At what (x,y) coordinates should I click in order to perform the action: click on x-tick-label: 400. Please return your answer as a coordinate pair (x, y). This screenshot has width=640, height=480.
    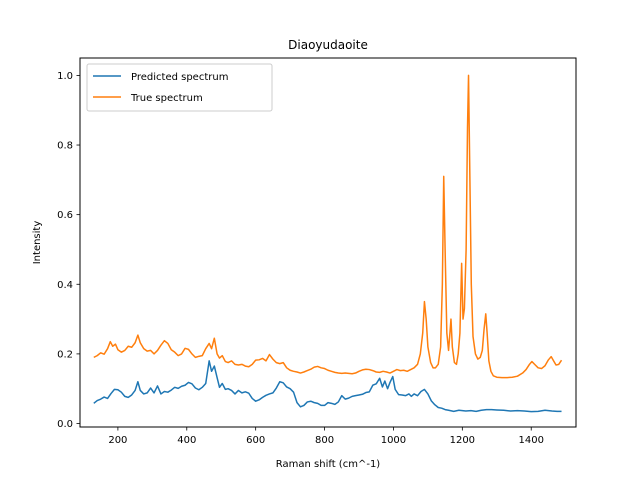
    Looking at the image, I should click on (186, 440).